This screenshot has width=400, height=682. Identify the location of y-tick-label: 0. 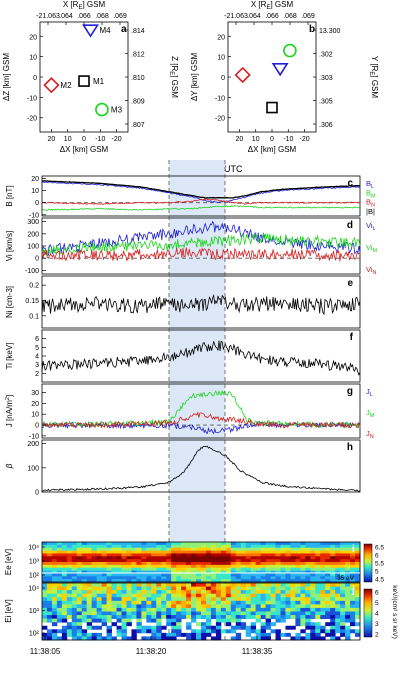
(37, 259).